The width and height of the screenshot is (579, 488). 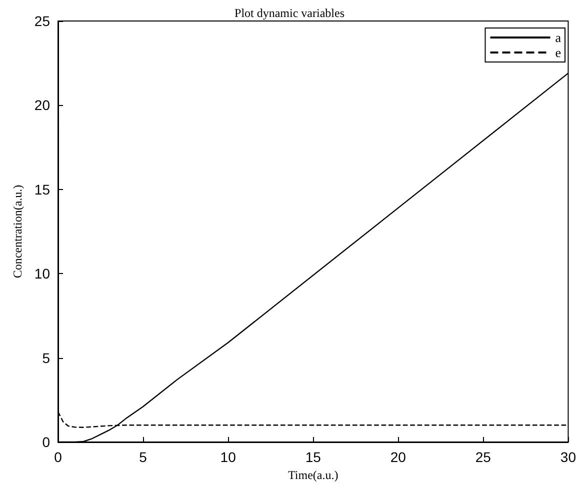 What do you see at coordinates (228, 457) in the screenshot?
I see `x-tick-label: 10` at bounding box center [228, 457].